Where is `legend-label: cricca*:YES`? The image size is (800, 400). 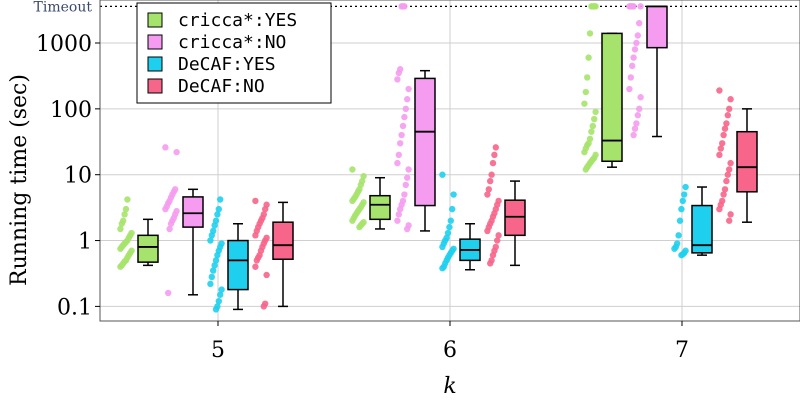
legend-label: cricca*:YES is located at coordinates (237, 20).